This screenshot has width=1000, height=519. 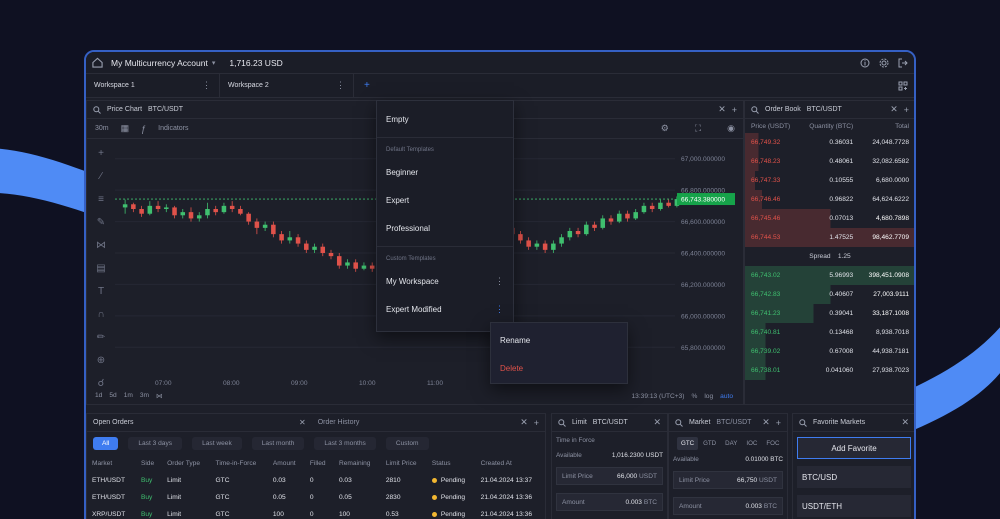 I want to click on ruler-icon: ▤, so click(x=101, y=268).